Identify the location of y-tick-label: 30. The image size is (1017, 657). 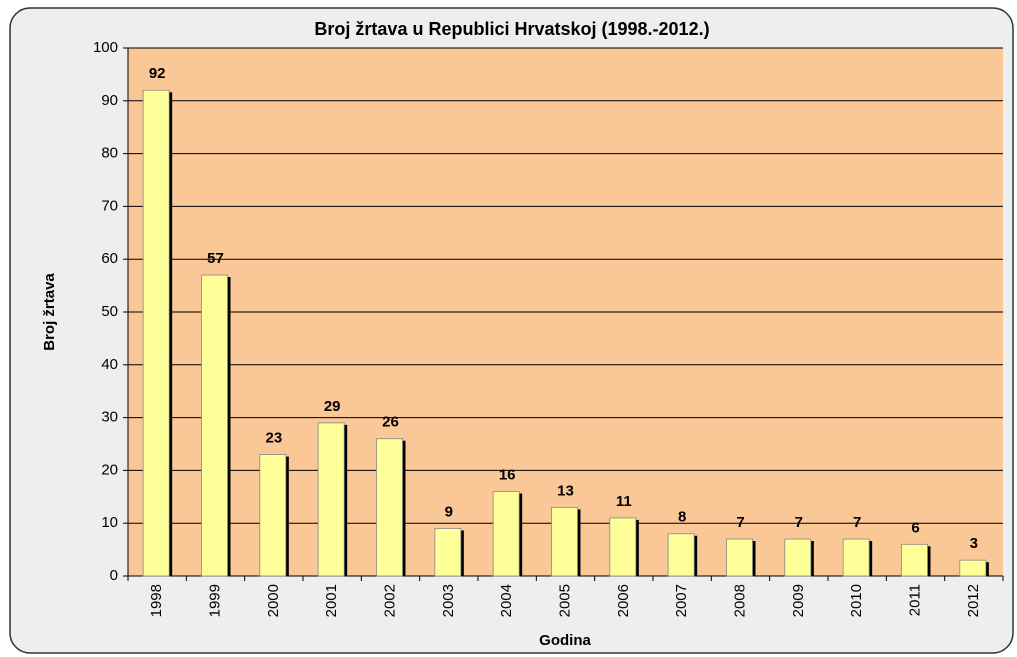
(109, 417).